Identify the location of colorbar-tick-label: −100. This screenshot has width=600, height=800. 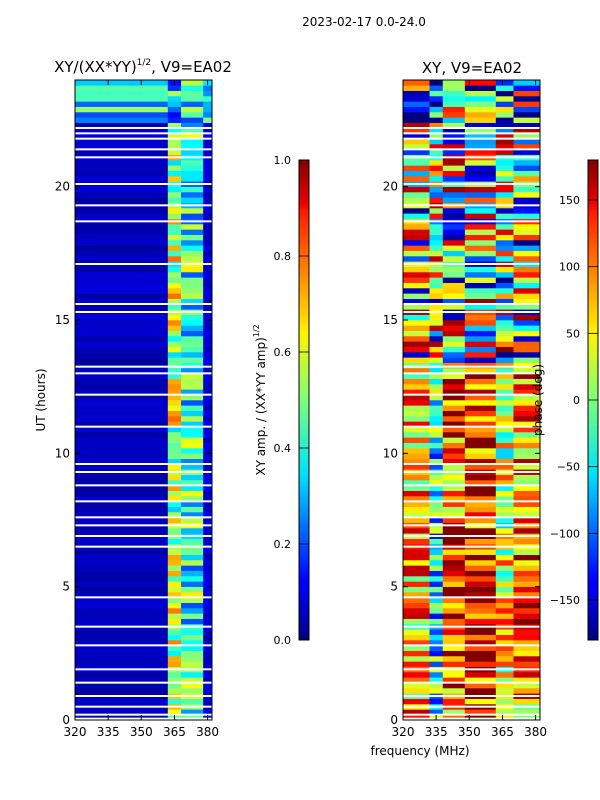
(565, 533).